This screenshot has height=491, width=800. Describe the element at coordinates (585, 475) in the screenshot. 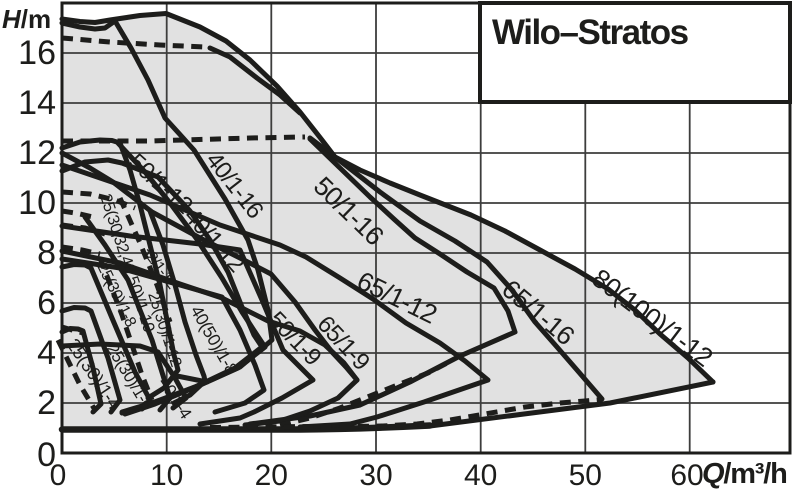

I see `svg-text: 50` at that location.